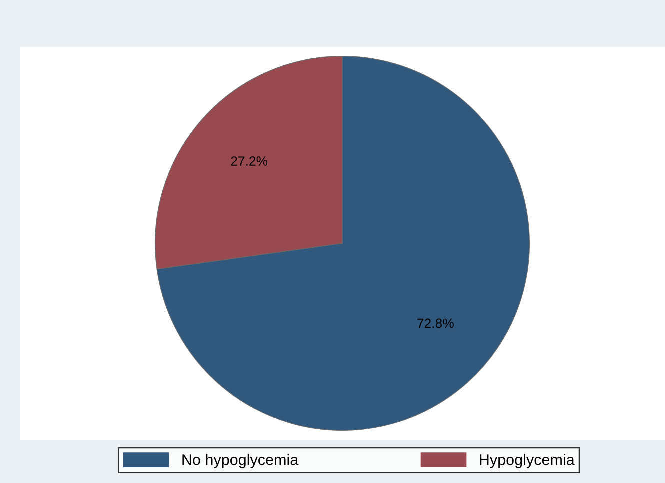 The height and width of the screenshot is (483, 665). What do you see at coordinates (436, 323) in the screenshot?
I see `data-label: 72.8%` at bounding box center [436, 323].